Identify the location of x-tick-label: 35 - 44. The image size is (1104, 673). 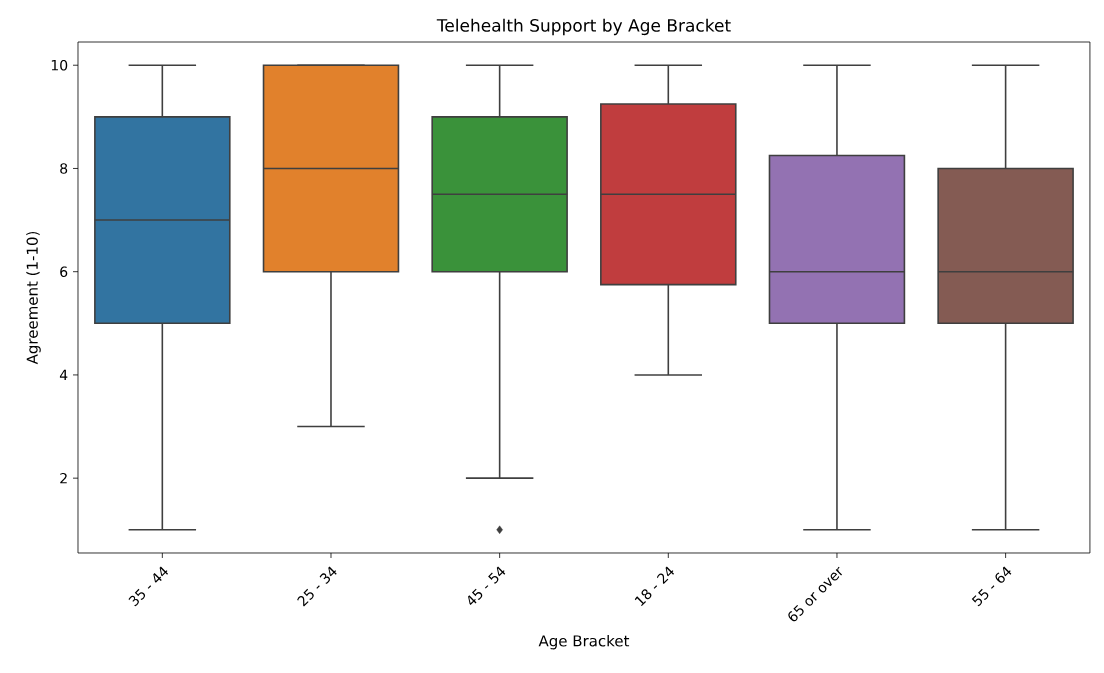
(148, 586).